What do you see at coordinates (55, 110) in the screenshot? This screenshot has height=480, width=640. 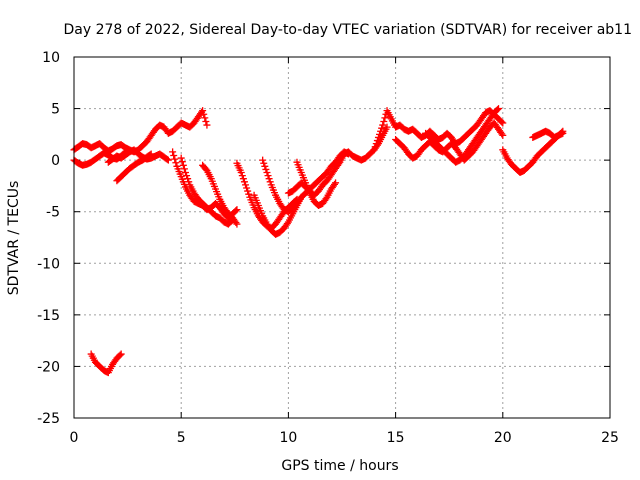 I see `y-tick-label: 5` at bounding box center [55, 110].